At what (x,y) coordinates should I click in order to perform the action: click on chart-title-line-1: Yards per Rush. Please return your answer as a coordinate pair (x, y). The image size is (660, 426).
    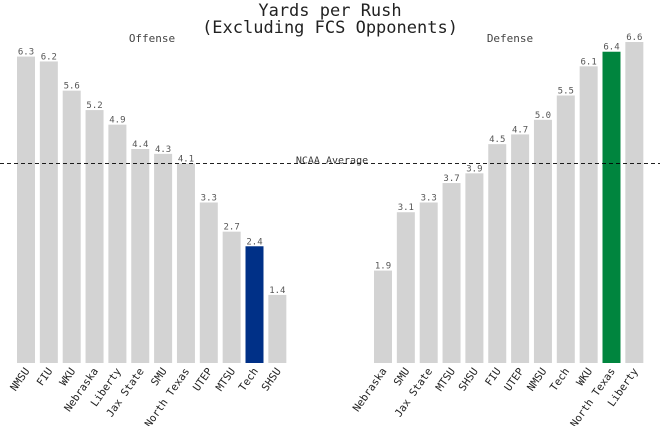
    Looking at the image, I should click on (329, 11).